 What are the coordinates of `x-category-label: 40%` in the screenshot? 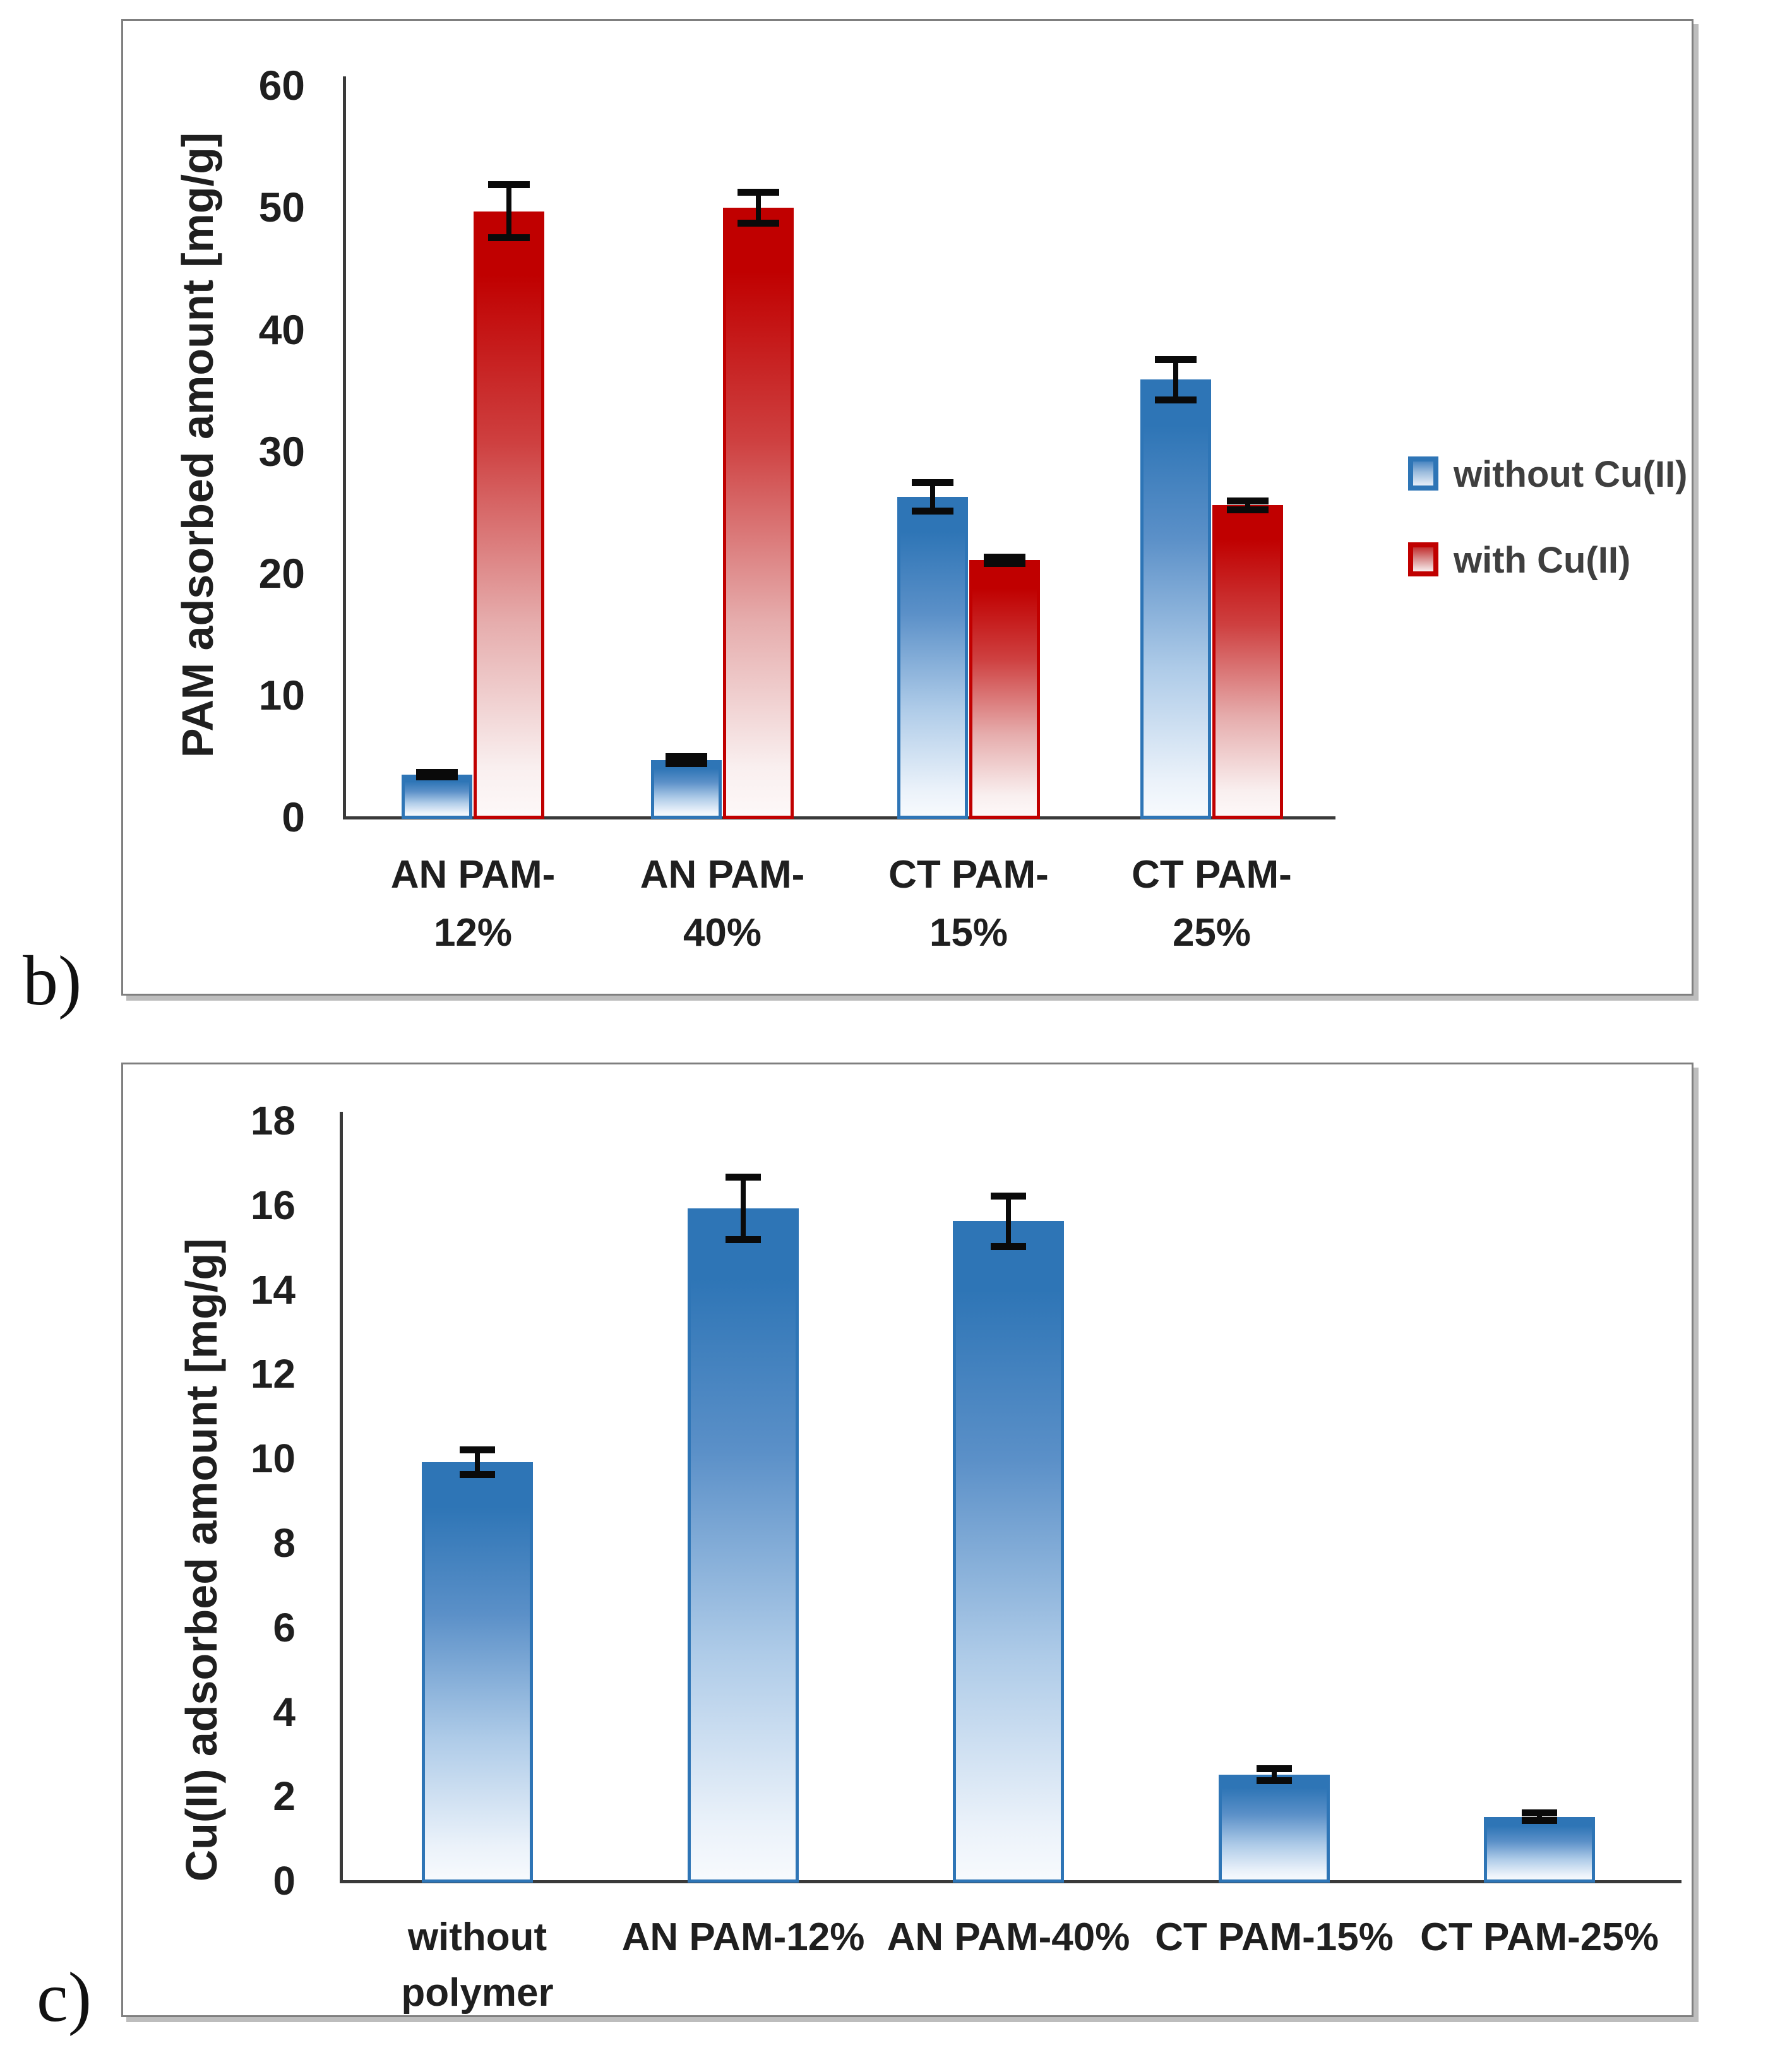 It's located at (722, 933).